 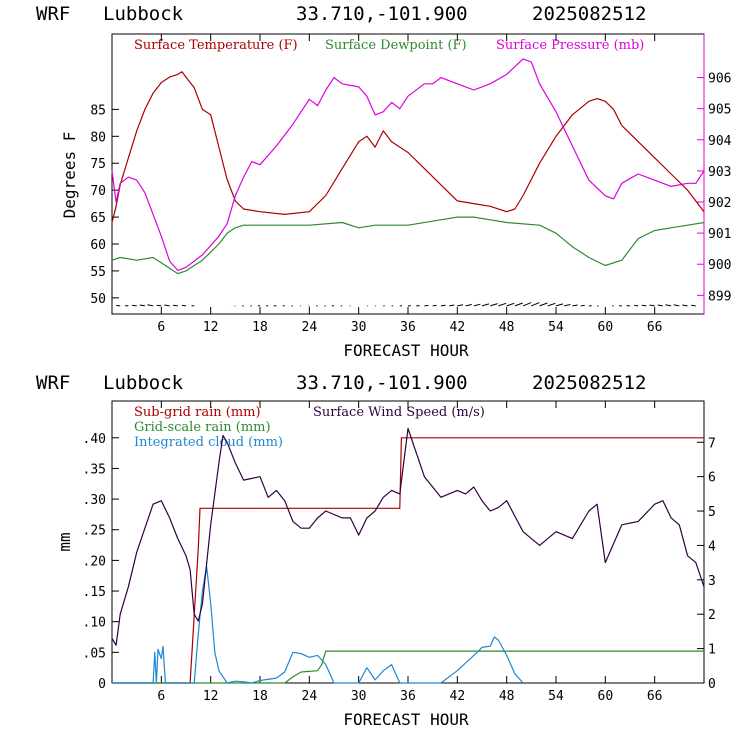 What do you see at coordinates (655, 696) in the screenshot?
I see `panel2-x-tick-label: 66` at bounding box center [655, 696].